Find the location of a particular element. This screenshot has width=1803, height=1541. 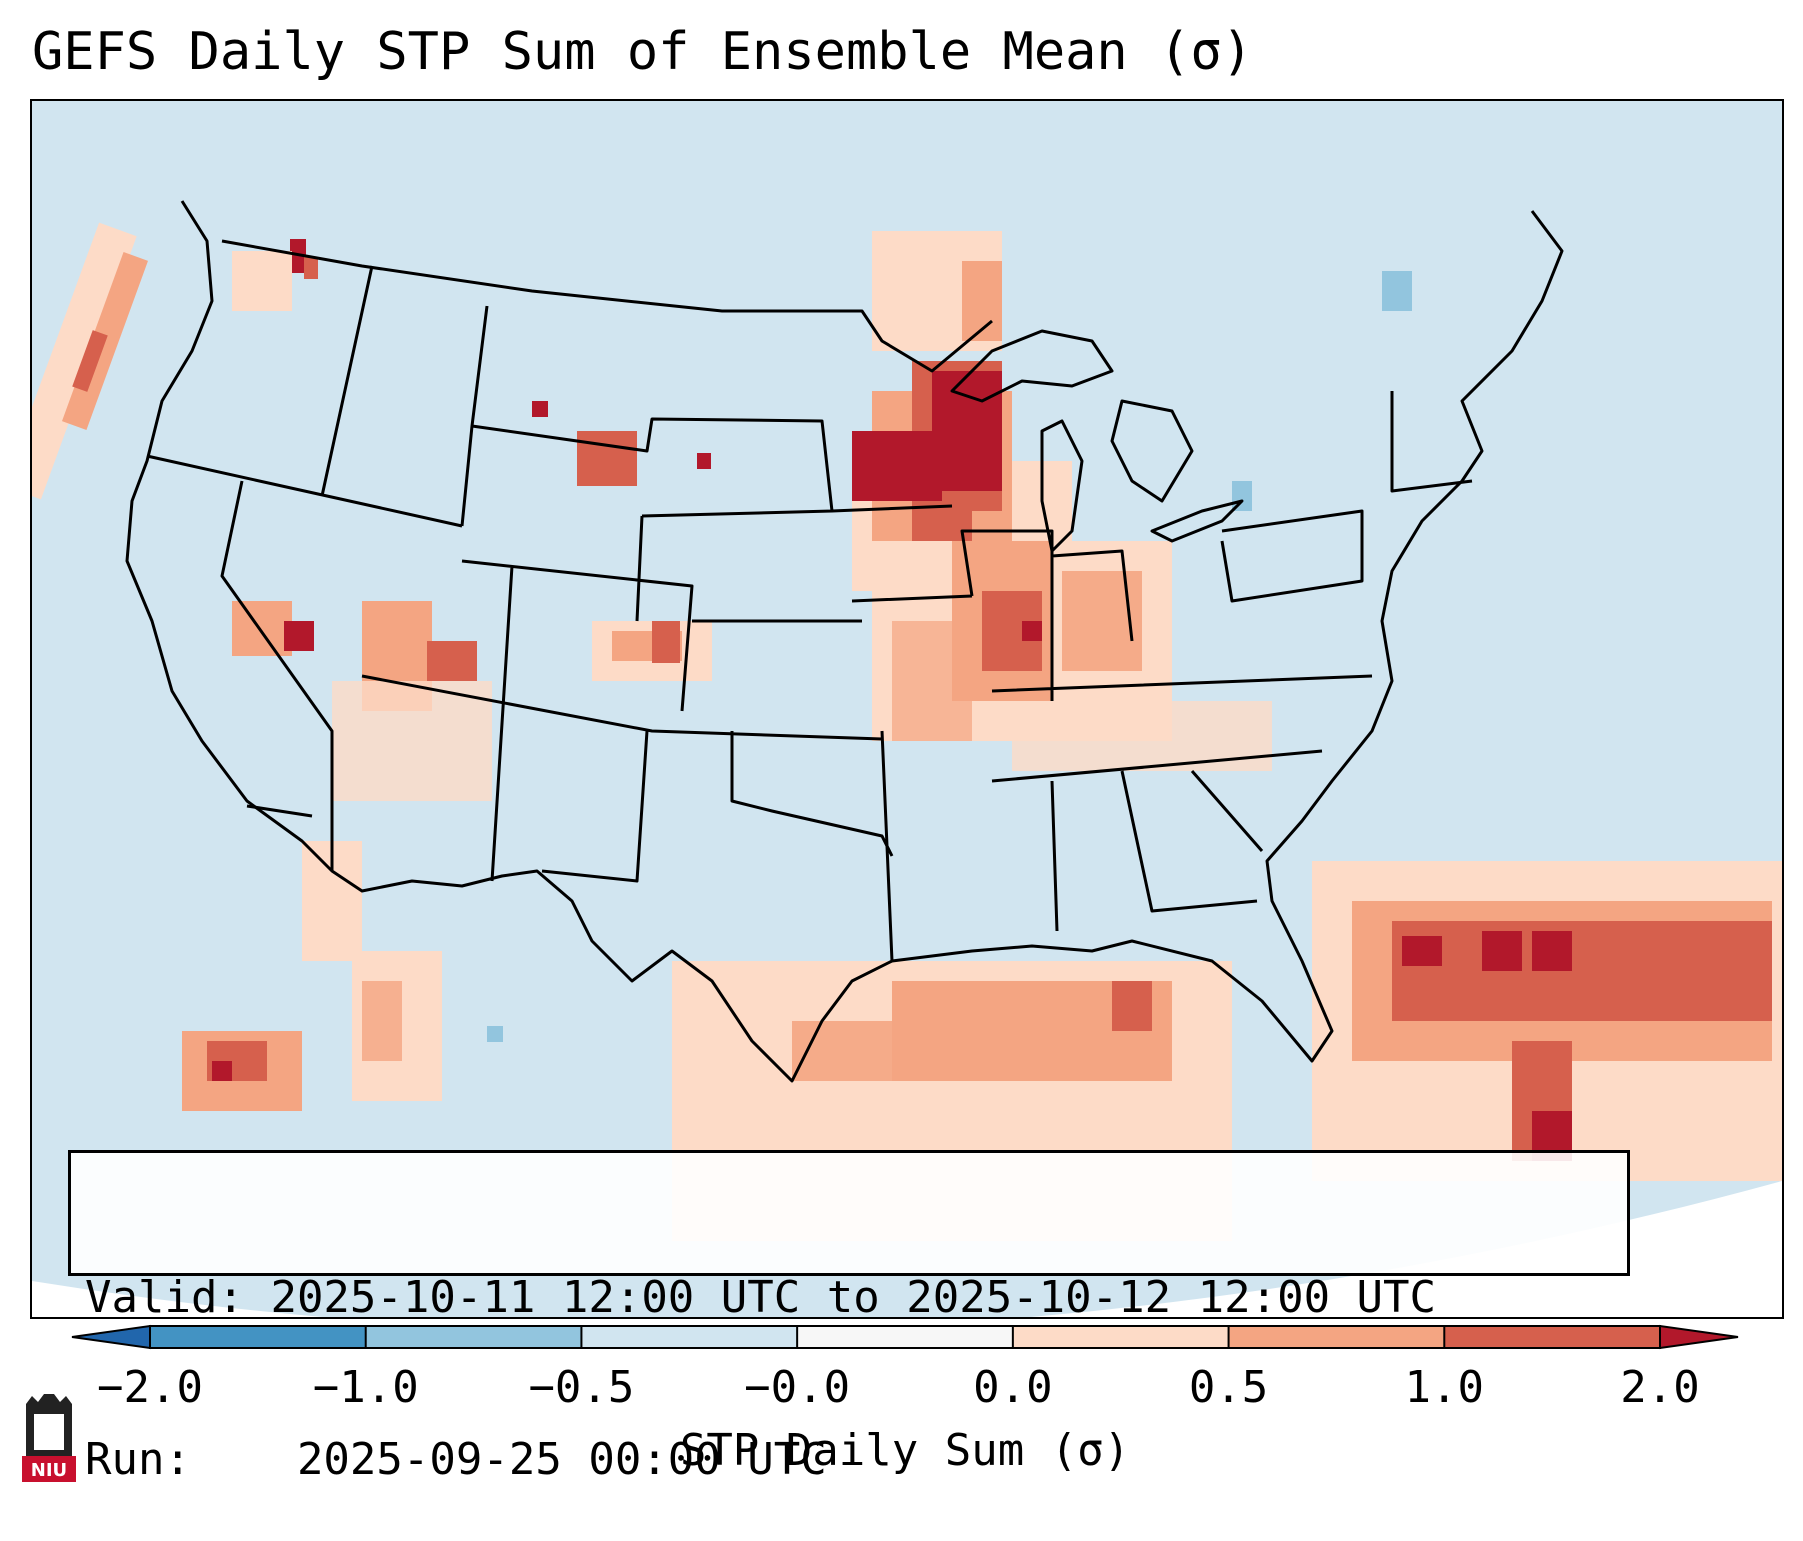

niu-university-logo-icon: NIU is located at coordinates (49, 1438).